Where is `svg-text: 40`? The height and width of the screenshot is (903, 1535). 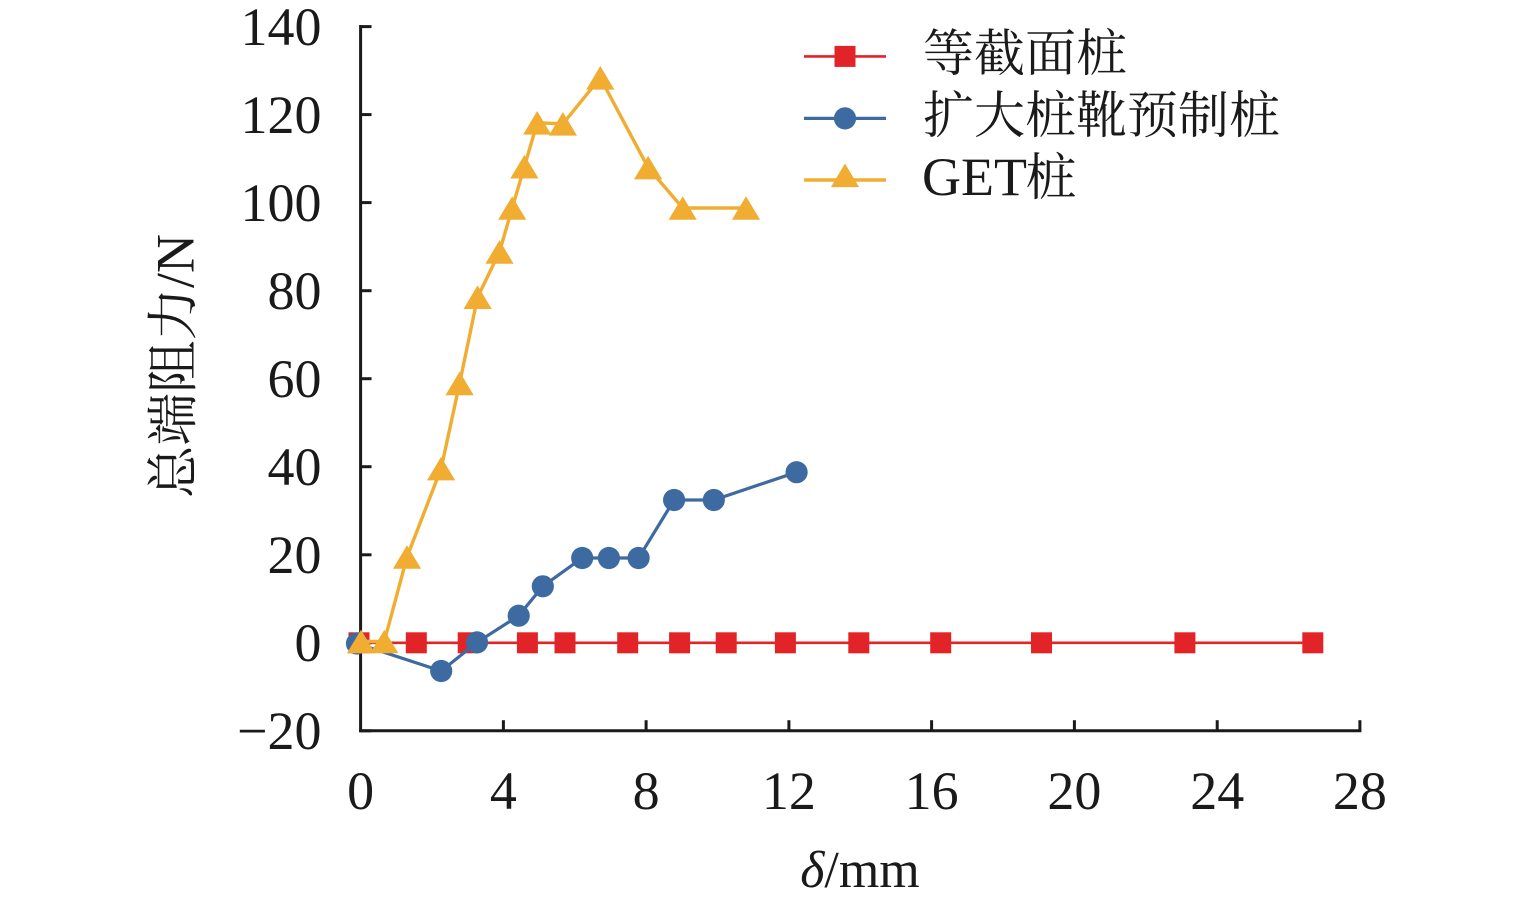 svg-text: 40 is located at coordinates (295, 467).